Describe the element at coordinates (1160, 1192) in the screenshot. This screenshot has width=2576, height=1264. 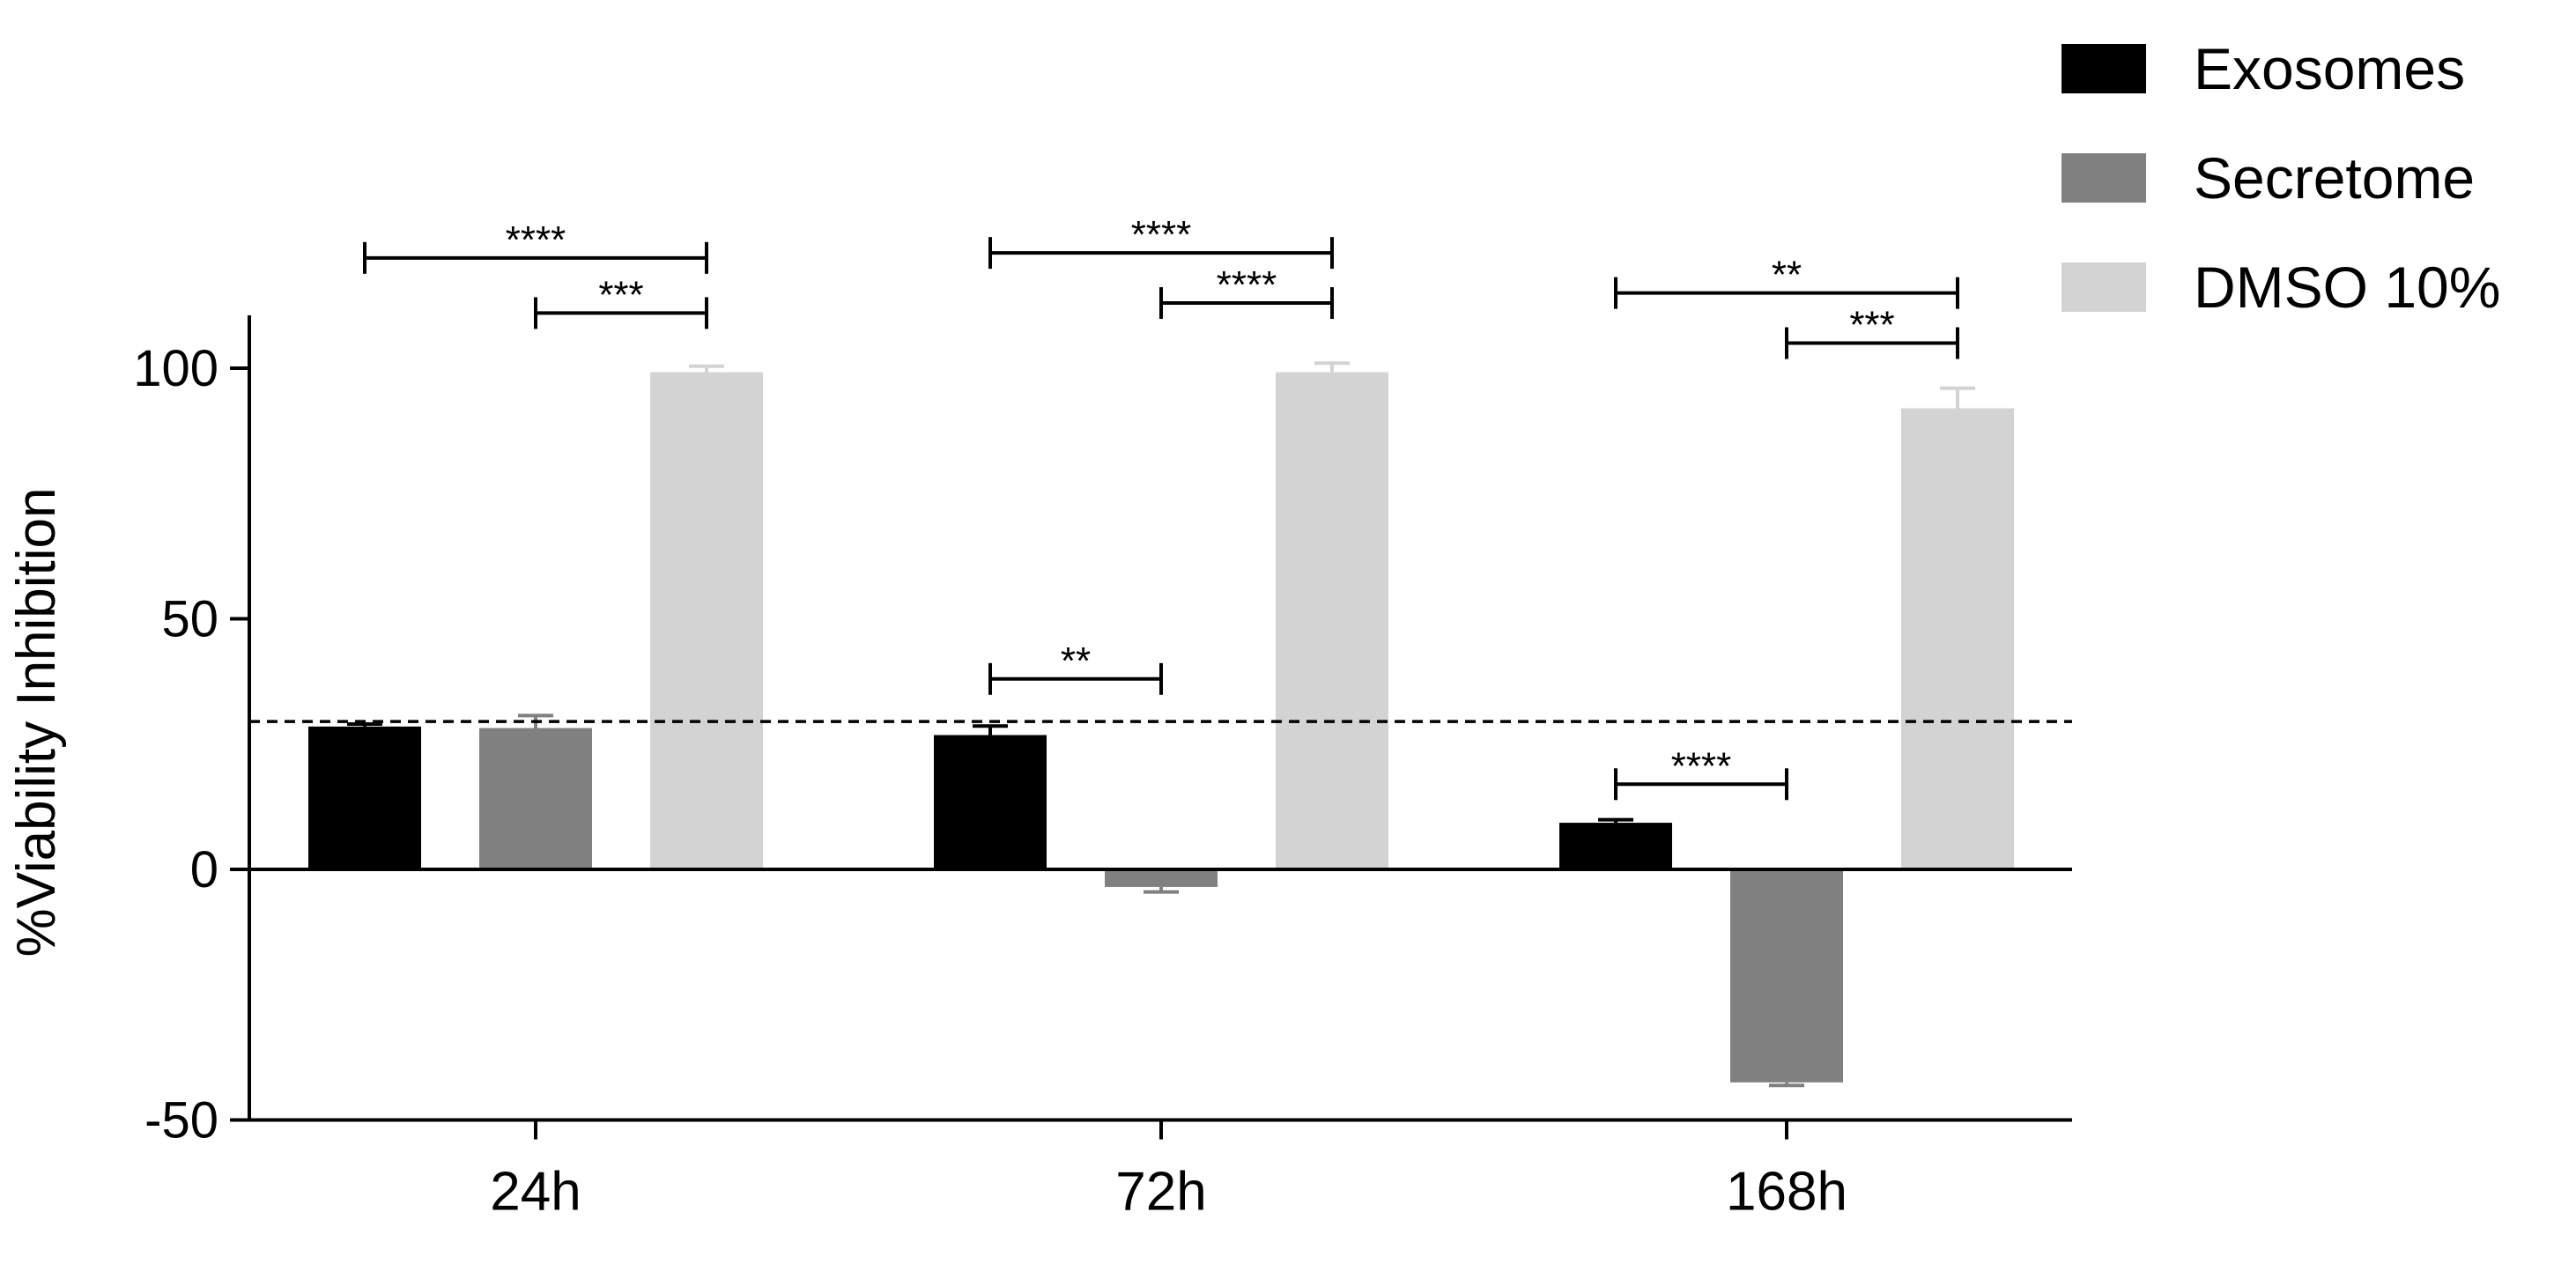
I see `x-tick-label: 72h` at that location.